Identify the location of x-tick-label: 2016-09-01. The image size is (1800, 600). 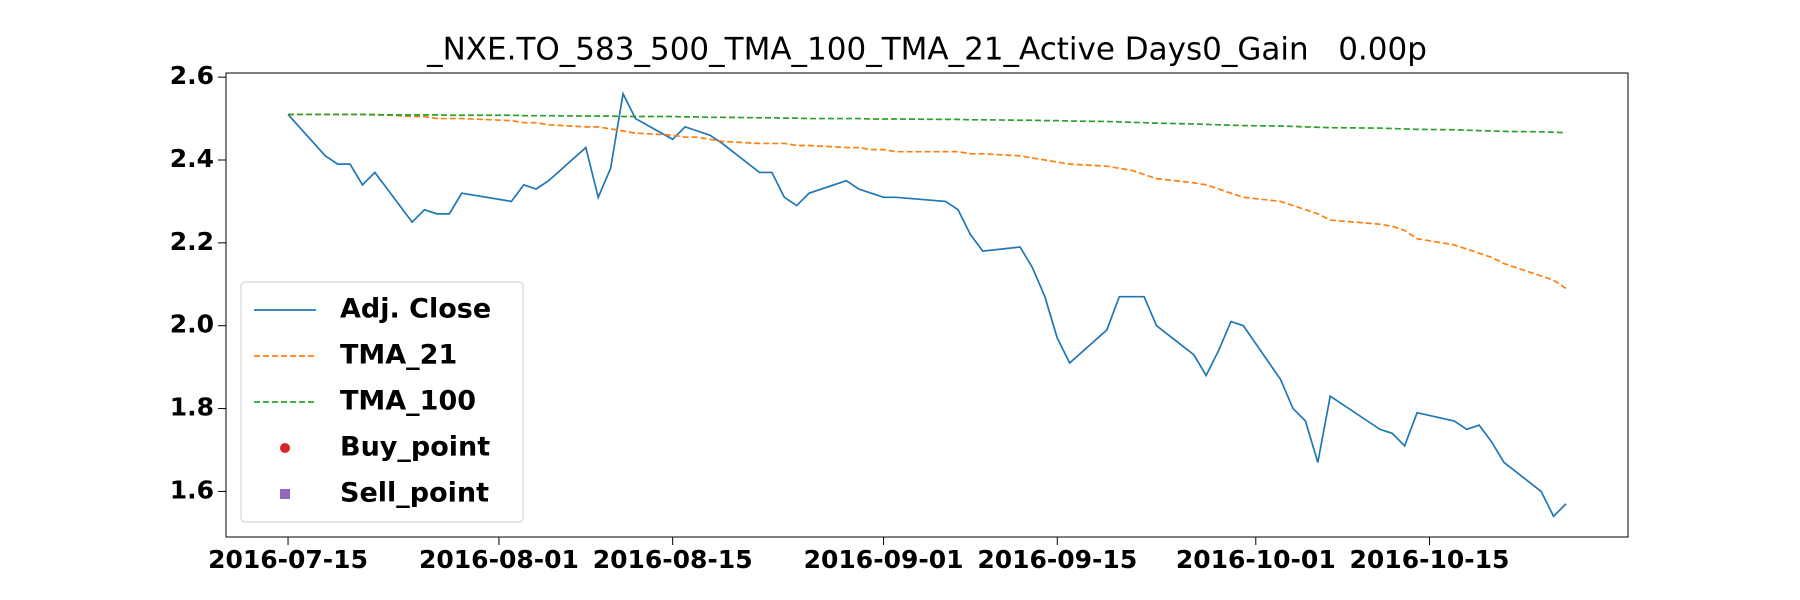
(884, 559).